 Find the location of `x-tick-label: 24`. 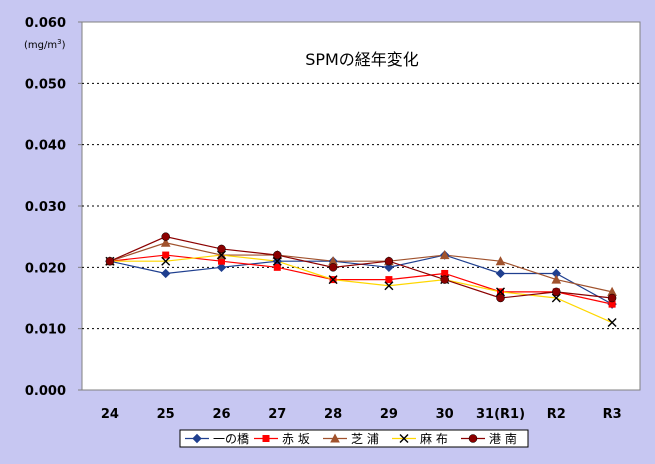

x-tick-label: 24 is located at coordinates (110, 414).